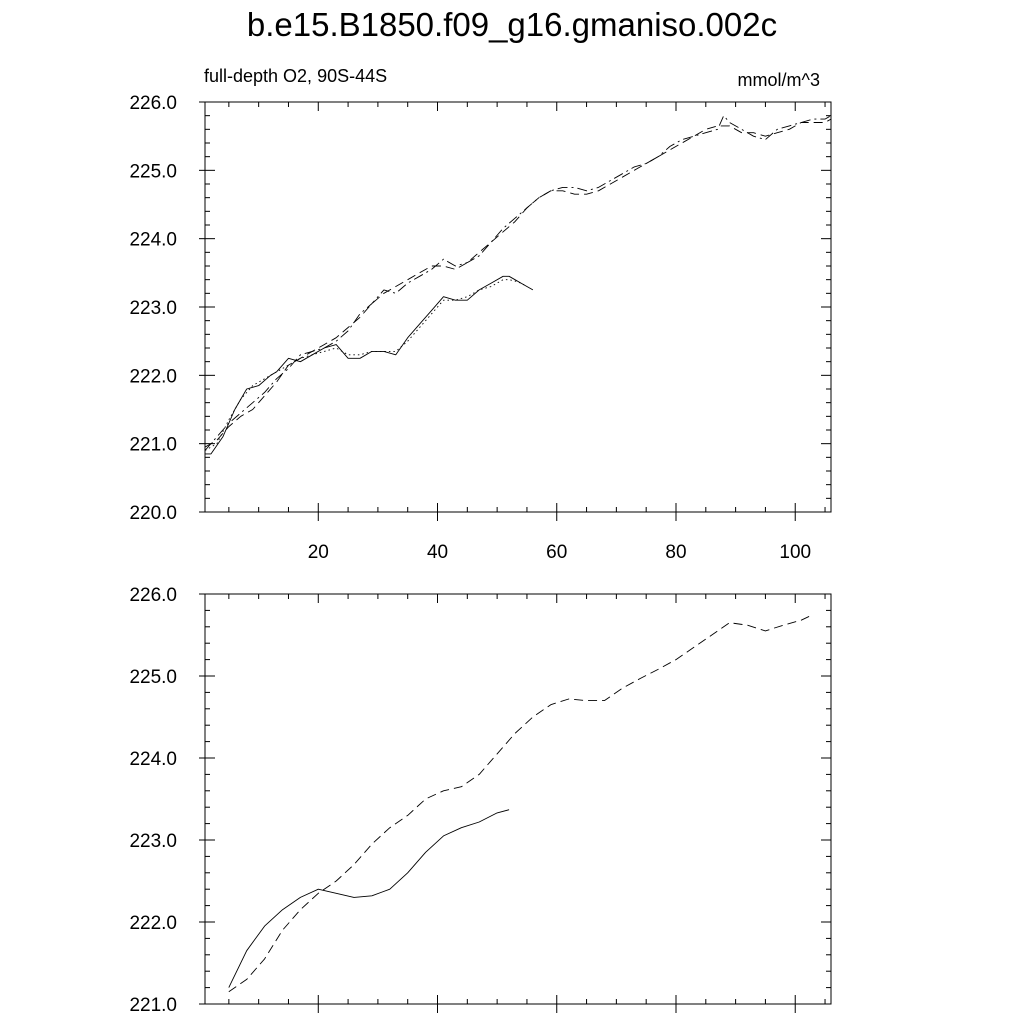 The image size is (1024, 1024). Describe the element at coordinates (153, 308) in the screenshot. I see `top-y-tick-label: 223.0` at that location.